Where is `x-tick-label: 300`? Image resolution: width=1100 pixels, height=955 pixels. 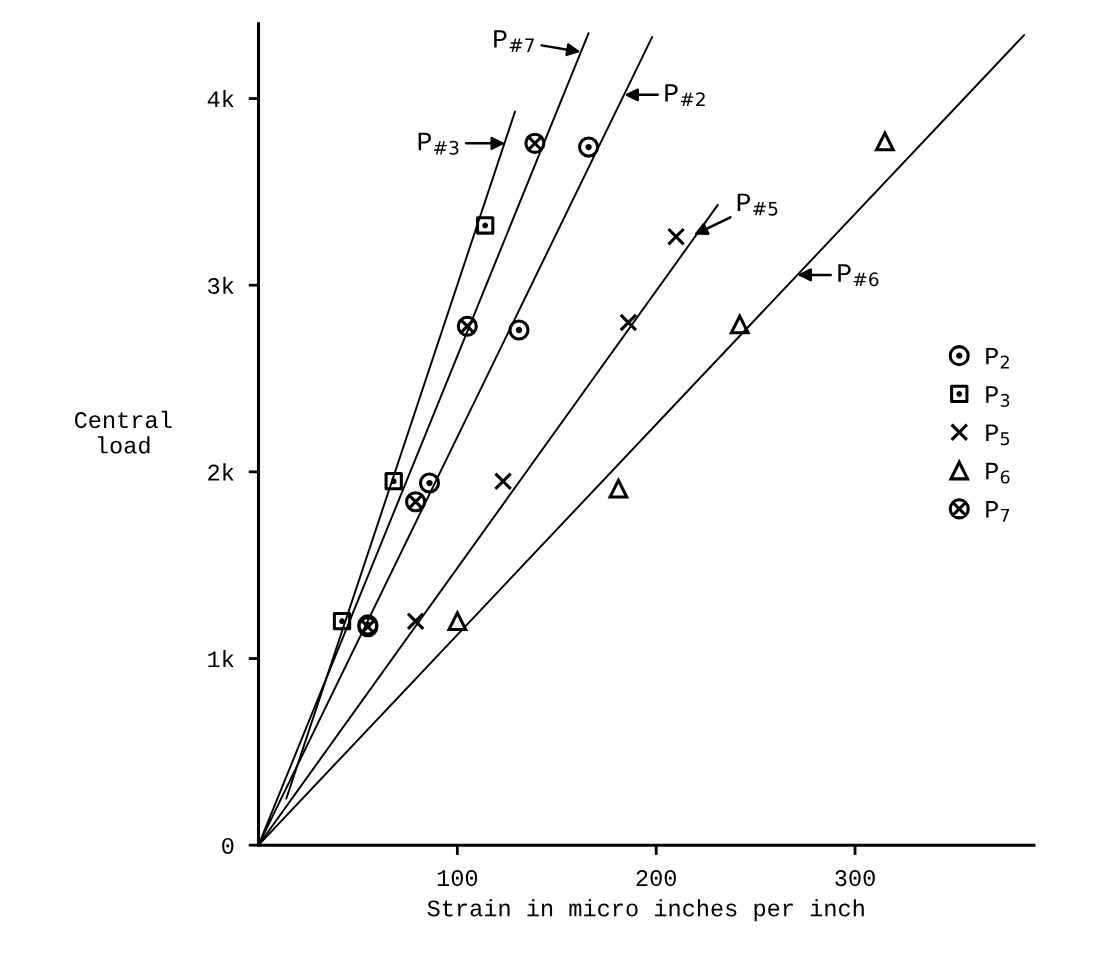
x-tick-label: 300 is located at coordinates (855, 878).